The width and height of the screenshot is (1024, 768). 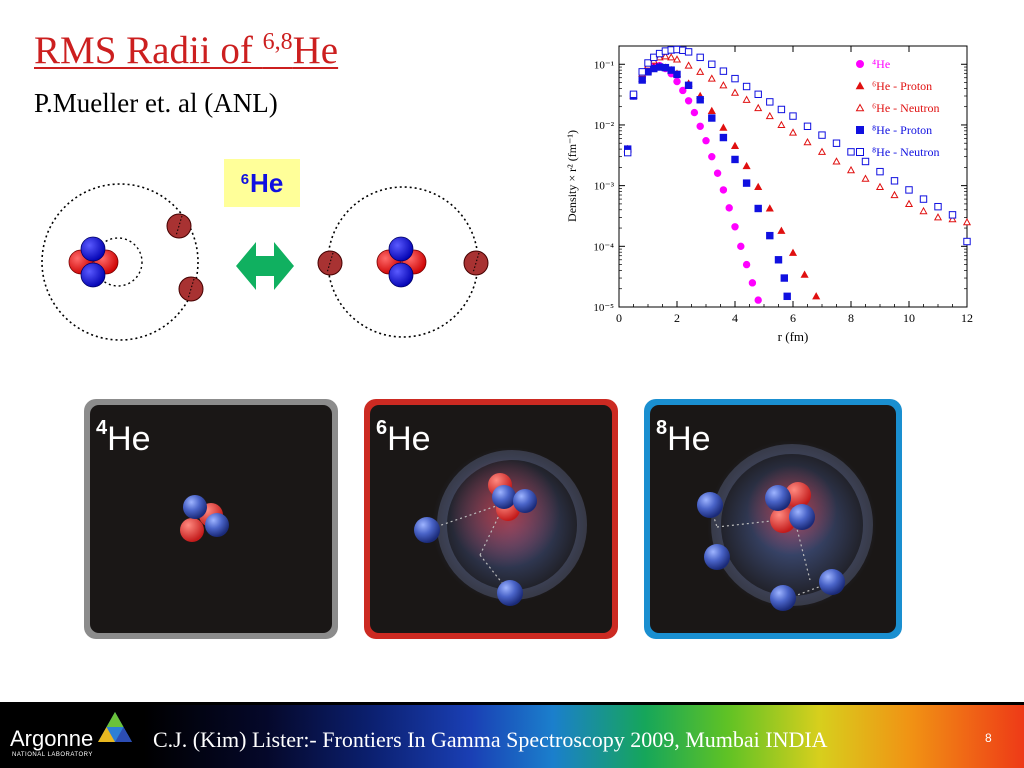 I want to click on title-element: He, so click(x=315, y=50).